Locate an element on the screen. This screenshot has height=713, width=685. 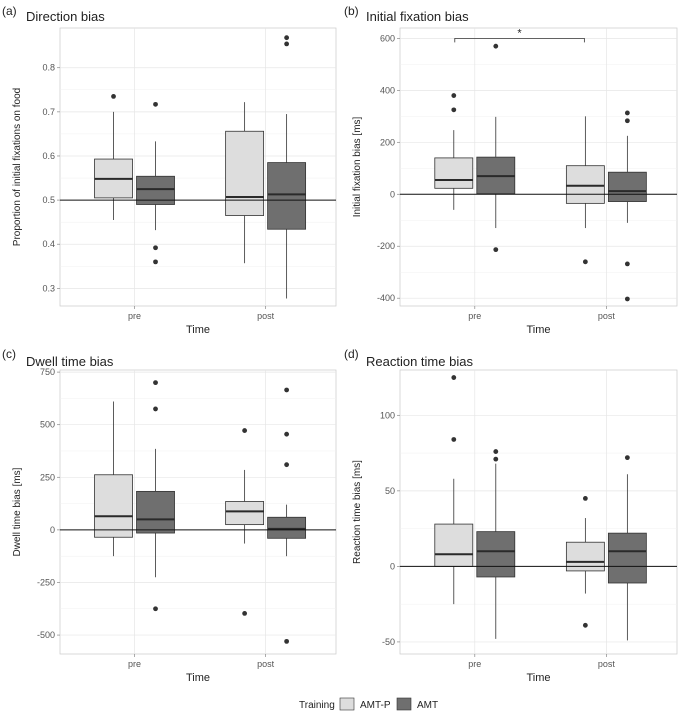
legend-swatch-amt-p is located at coordinates (347, 704).